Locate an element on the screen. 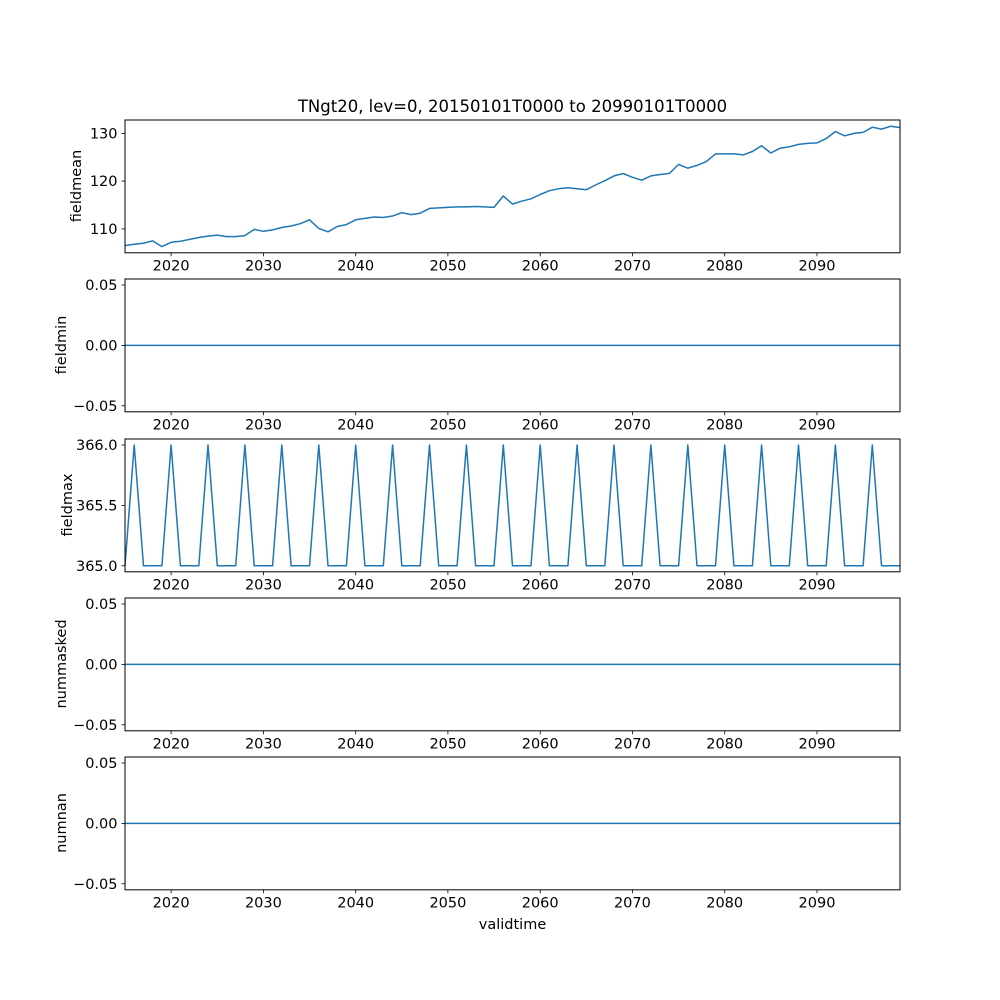  y-tick-label: 366.0 is located at coordinates (97, 446).